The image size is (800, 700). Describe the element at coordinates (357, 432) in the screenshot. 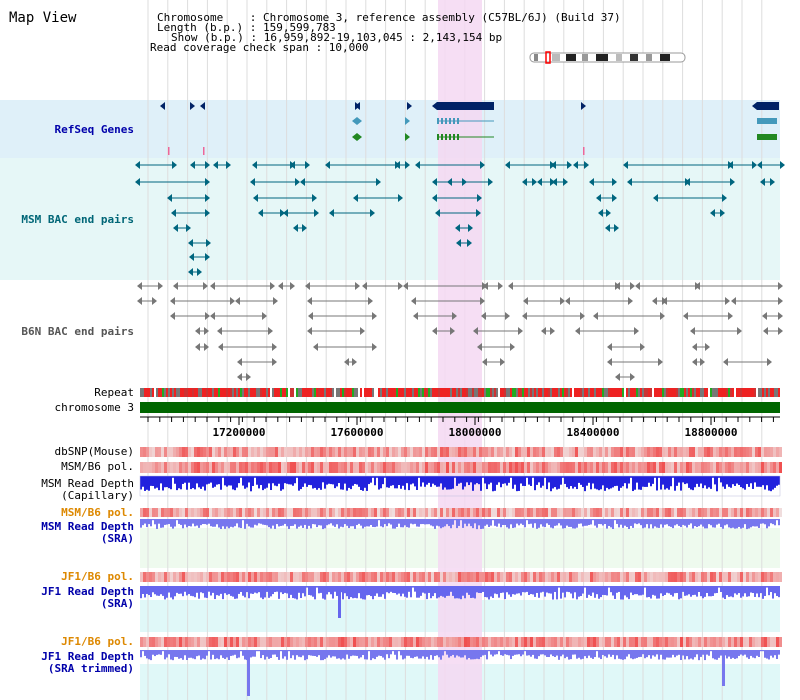

I see `axis-tick-label: 17600000` at that location.